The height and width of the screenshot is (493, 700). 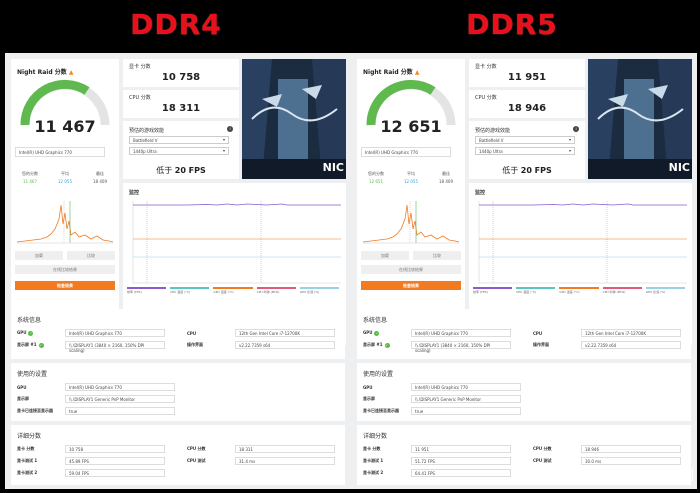 I want to click on det-test2-row: 显卡测试 2 64.41 FPS, so click(x=437, y=473).